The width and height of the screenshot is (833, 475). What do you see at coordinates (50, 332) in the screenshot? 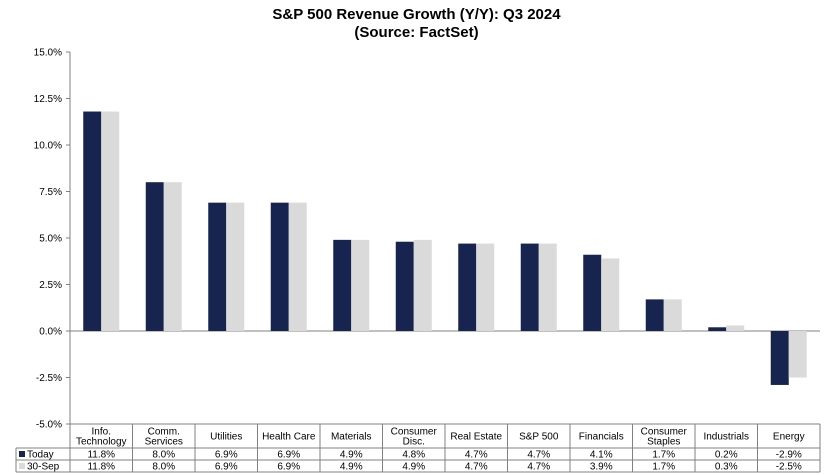
I see `y-tick-label: 0.0%` at bounding box center [50, 332].